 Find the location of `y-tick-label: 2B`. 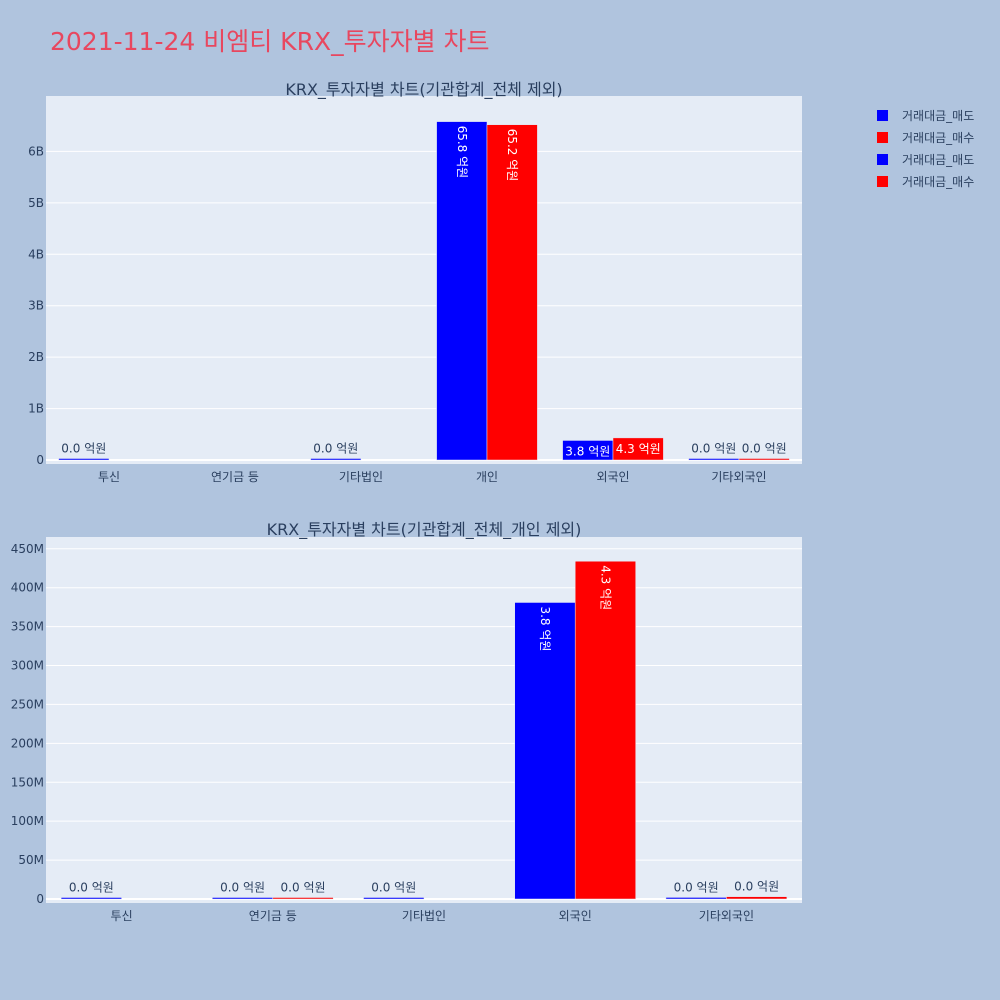

y-tick-label: 2B is located at coordinates (36, 357).